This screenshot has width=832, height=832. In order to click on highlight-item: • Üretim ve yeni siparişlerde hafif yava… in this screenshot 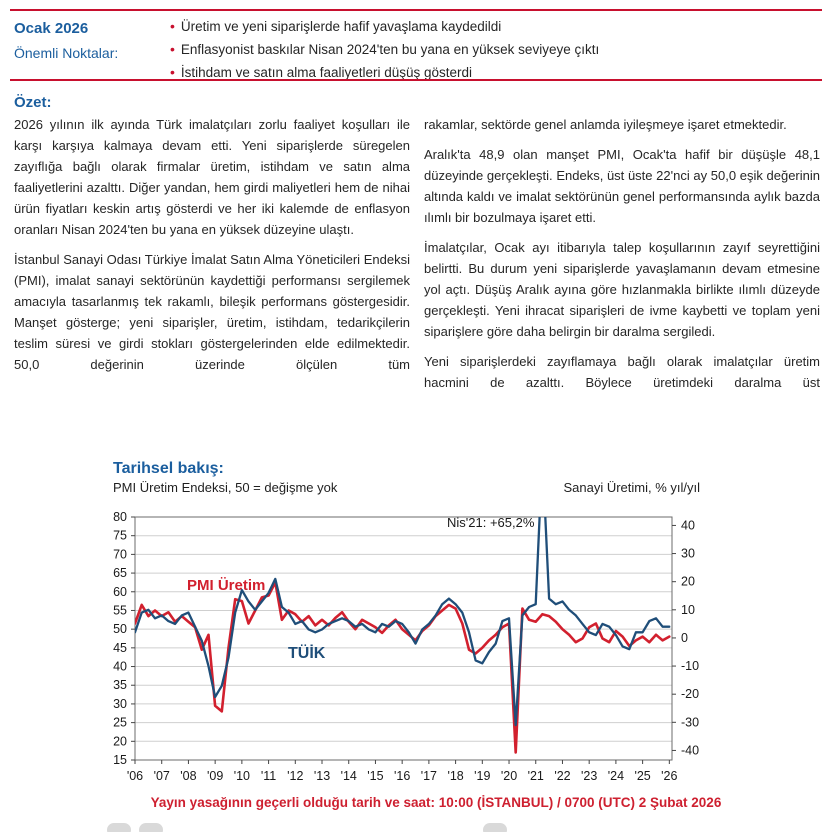, I will do `click(495, 26)`.